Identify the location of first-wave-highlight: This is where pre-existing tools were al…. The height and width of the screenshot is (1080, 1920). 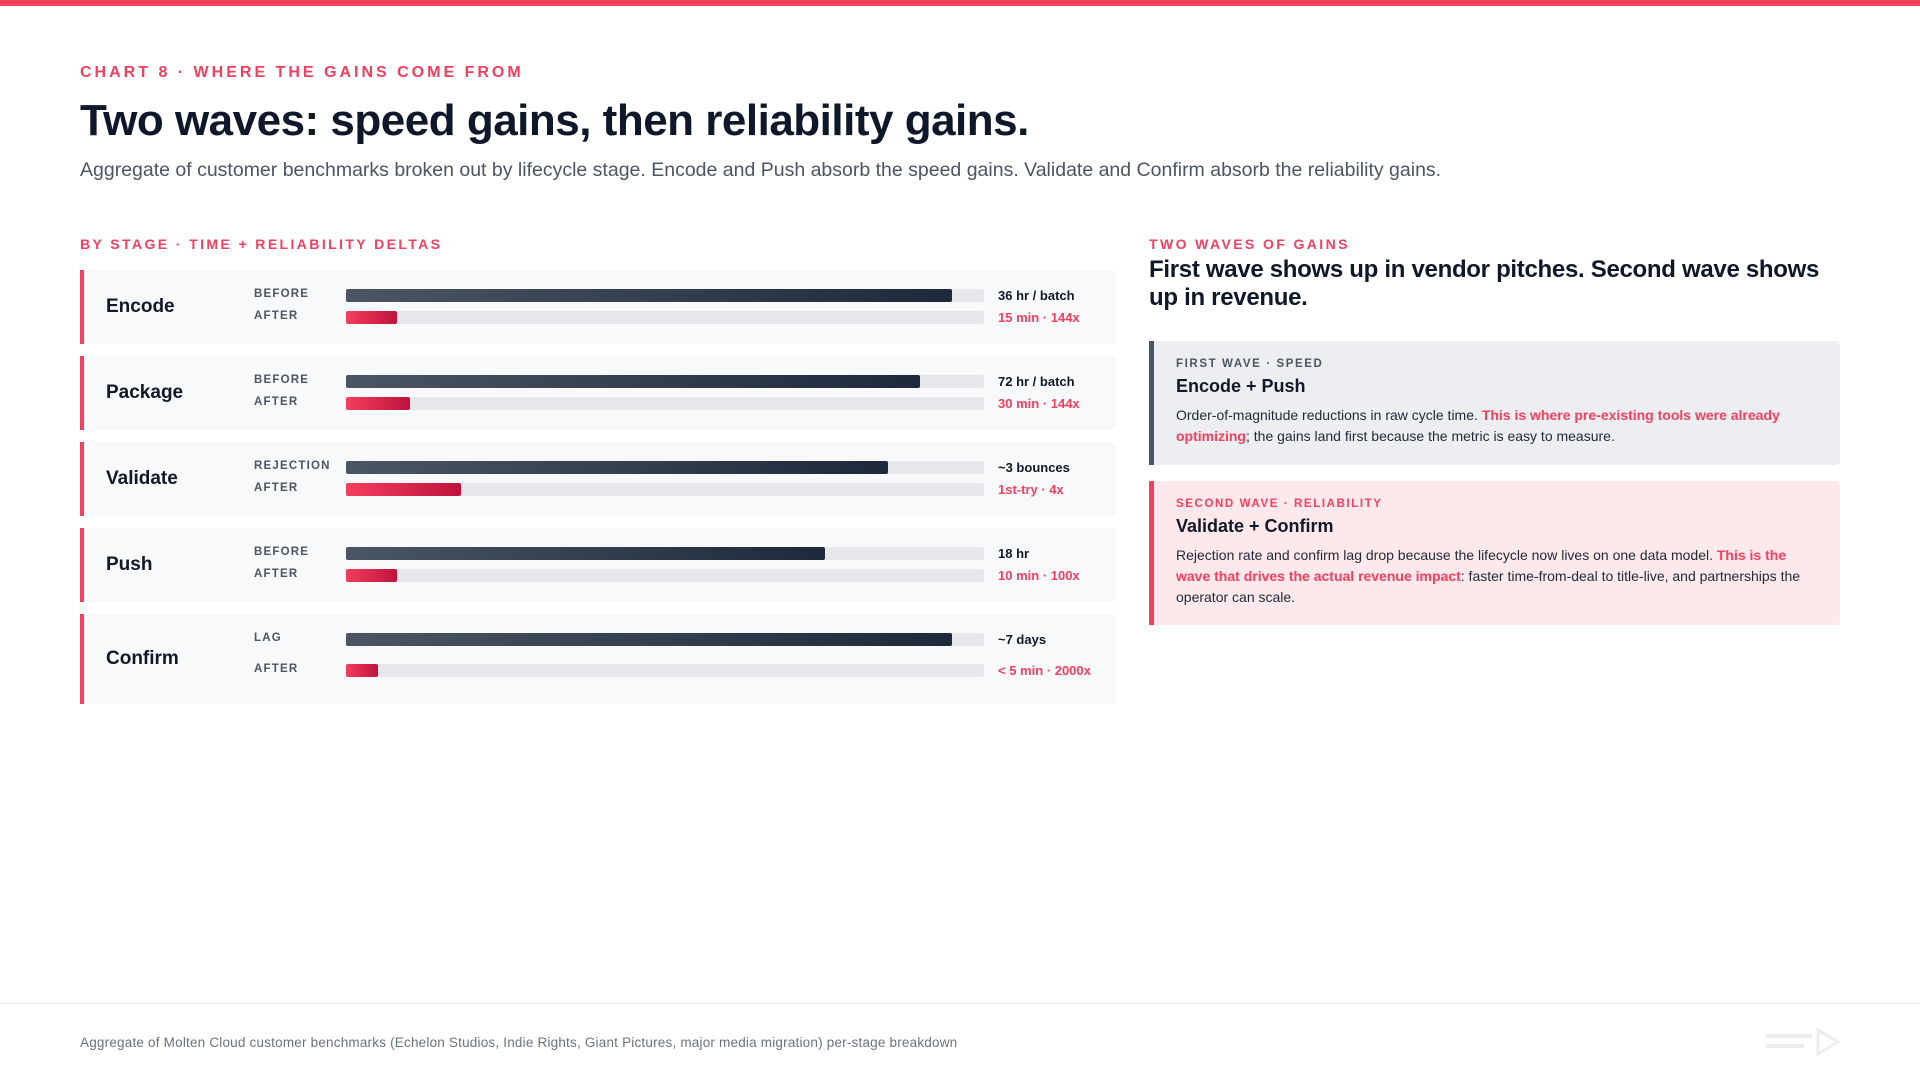
(1478, 425).